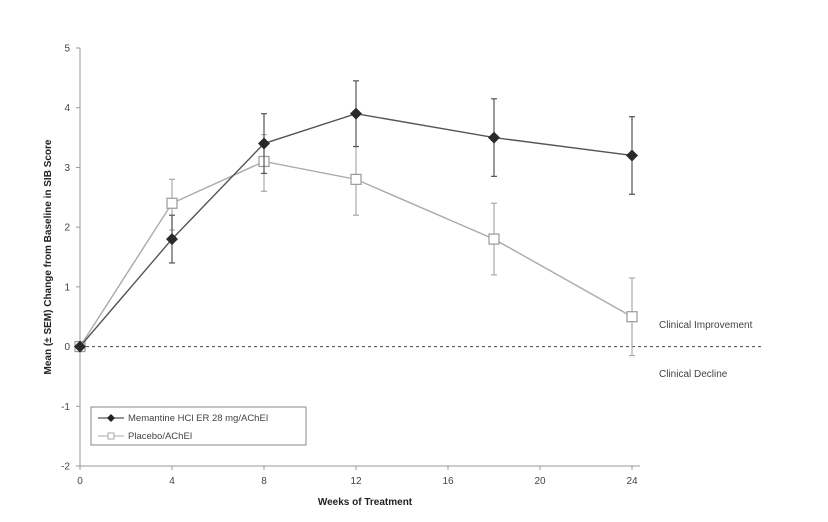  Describe the element at coordinates (111, 418) in the screenshot. I see `legend-marker-memantine` at that location.